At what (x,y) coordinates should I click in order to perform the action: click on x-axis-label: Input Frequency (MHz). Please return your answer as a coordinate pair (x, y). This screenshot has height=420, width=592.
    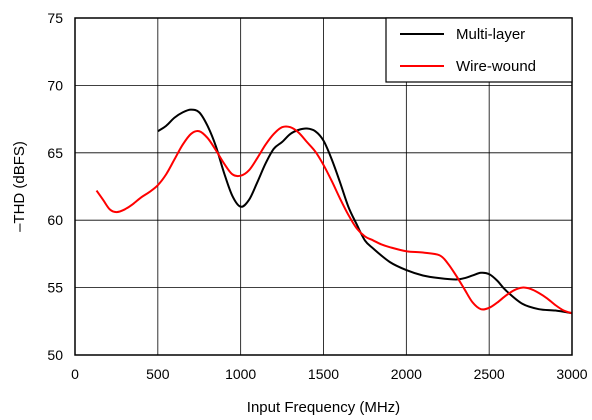
    Looking at the image, I should click on (323, 407).